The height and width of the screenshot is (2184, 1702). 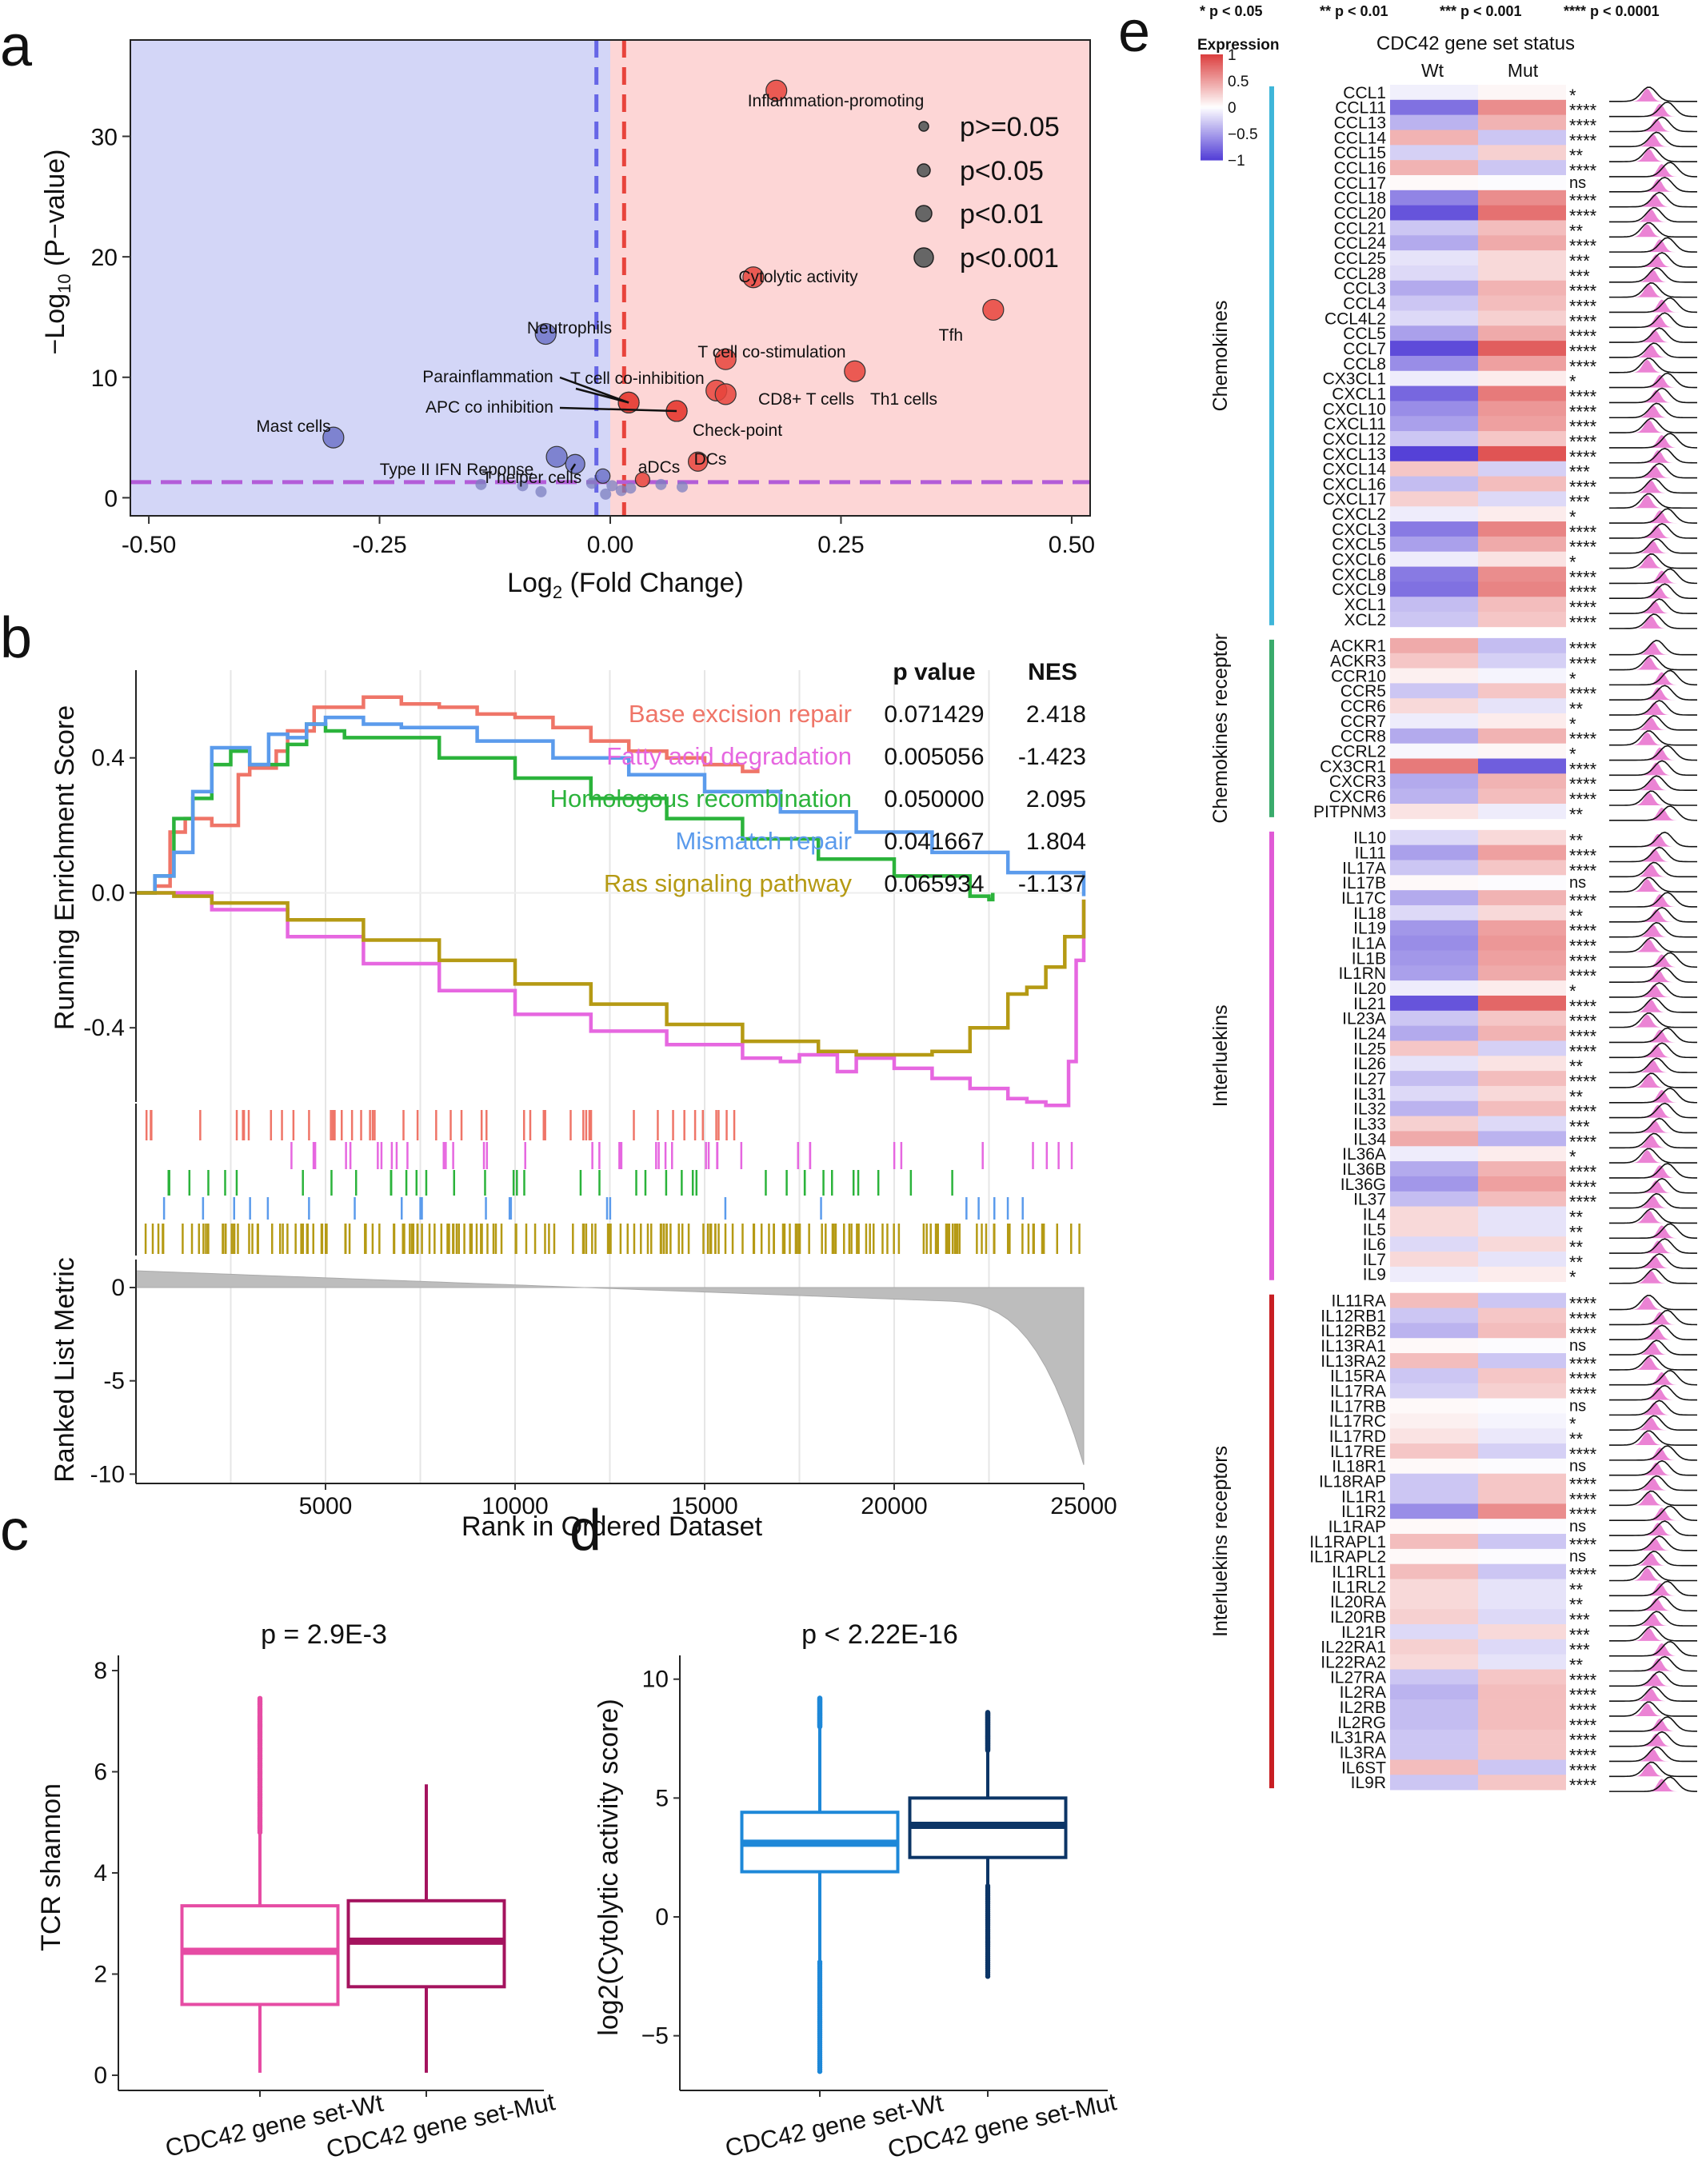 I want to click on heatmap-row-label: CCL3, so click(x=1364, y=289).